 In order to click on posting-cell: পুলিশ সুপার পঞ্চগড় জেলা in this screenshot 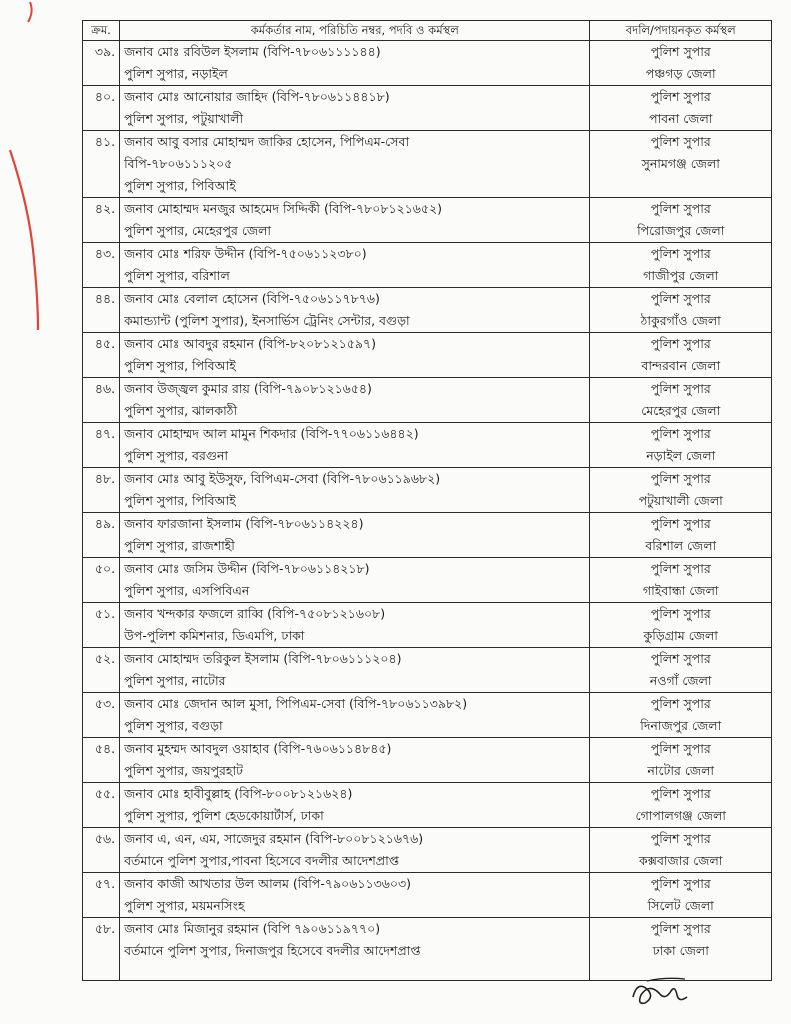, I will do `click(680, 63)`.